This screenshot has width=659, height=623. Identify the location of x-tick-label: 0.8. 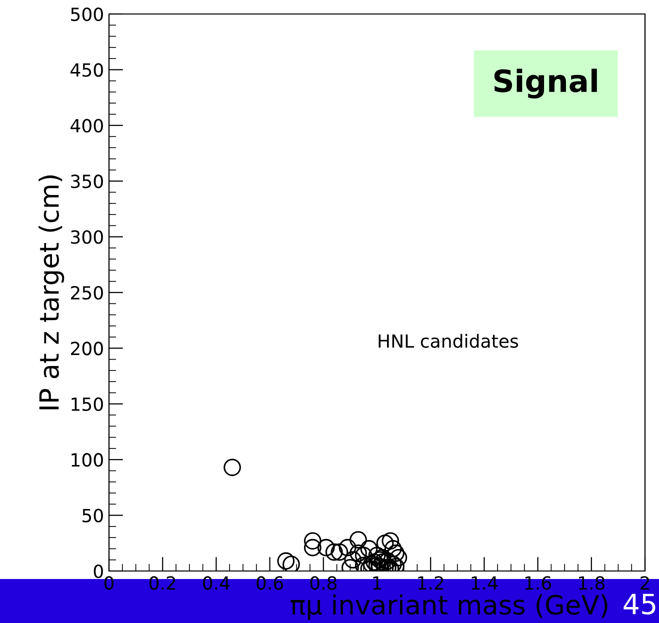
(323, 583).